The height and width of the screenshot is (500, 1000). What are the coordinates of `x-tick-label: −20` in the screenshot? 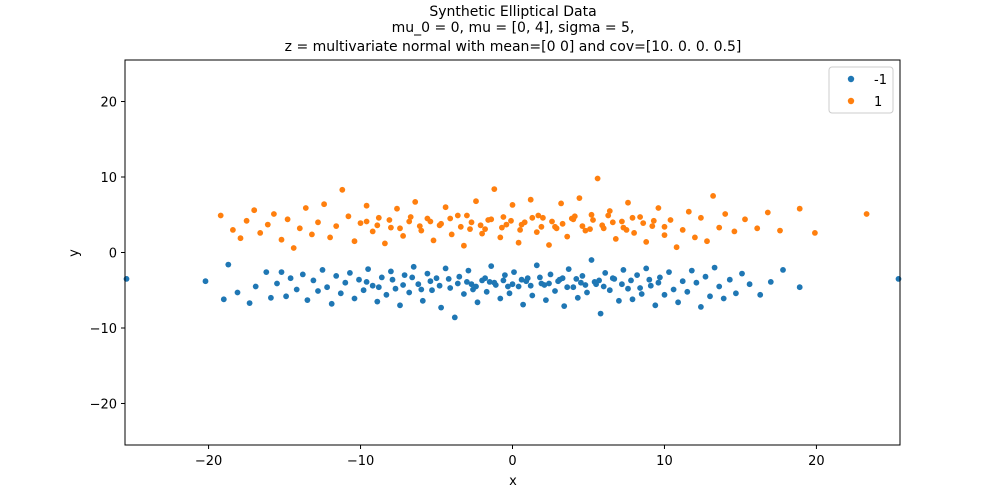 It's located at (208, 461).